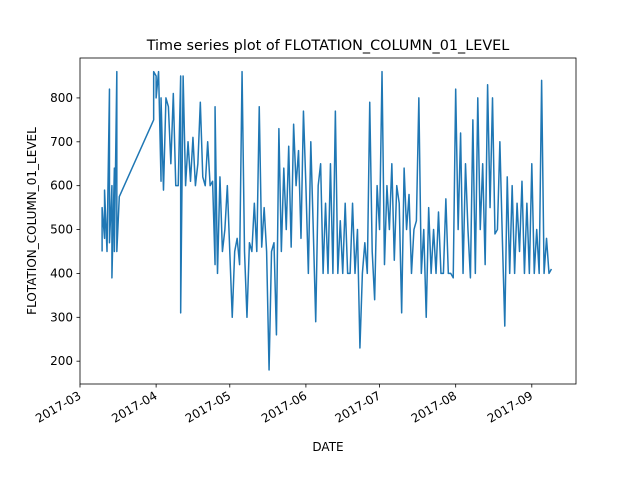 The height and width of the screenshot is (484, 640). I want to click on y-tick-label: 800, so click(61, 98).